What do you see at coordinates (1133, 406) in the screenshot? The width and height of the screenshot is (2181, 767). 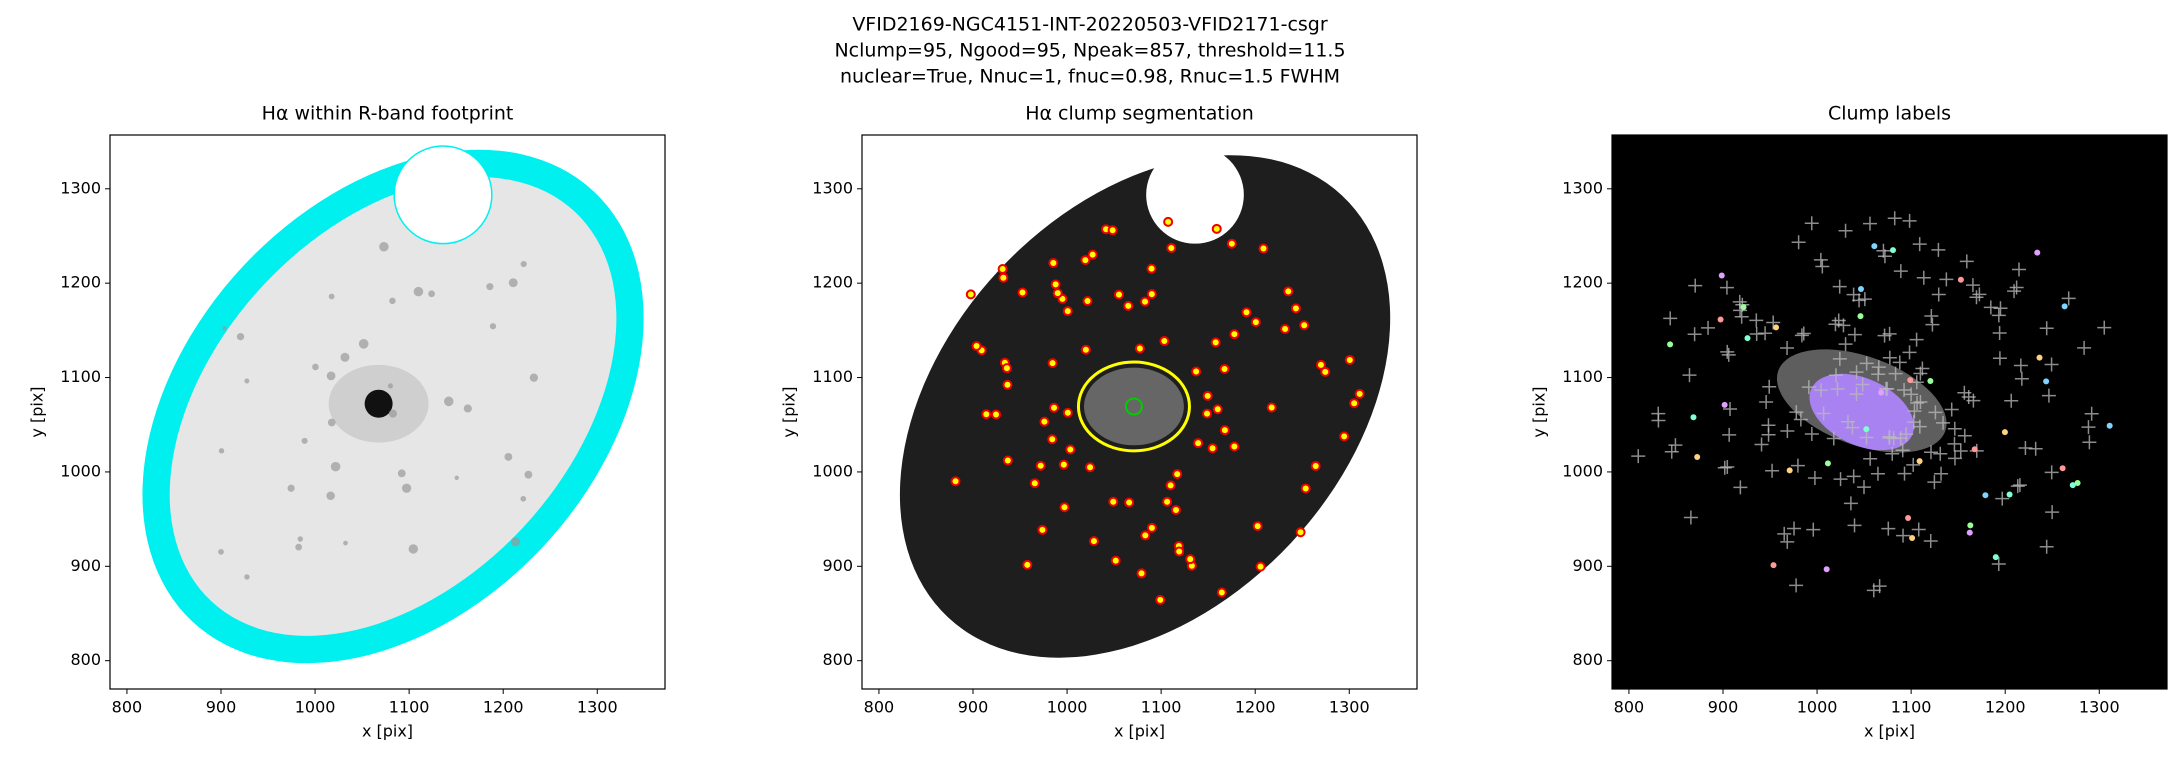 I see `nuclear-contour` at bounding box center [1133, 406].